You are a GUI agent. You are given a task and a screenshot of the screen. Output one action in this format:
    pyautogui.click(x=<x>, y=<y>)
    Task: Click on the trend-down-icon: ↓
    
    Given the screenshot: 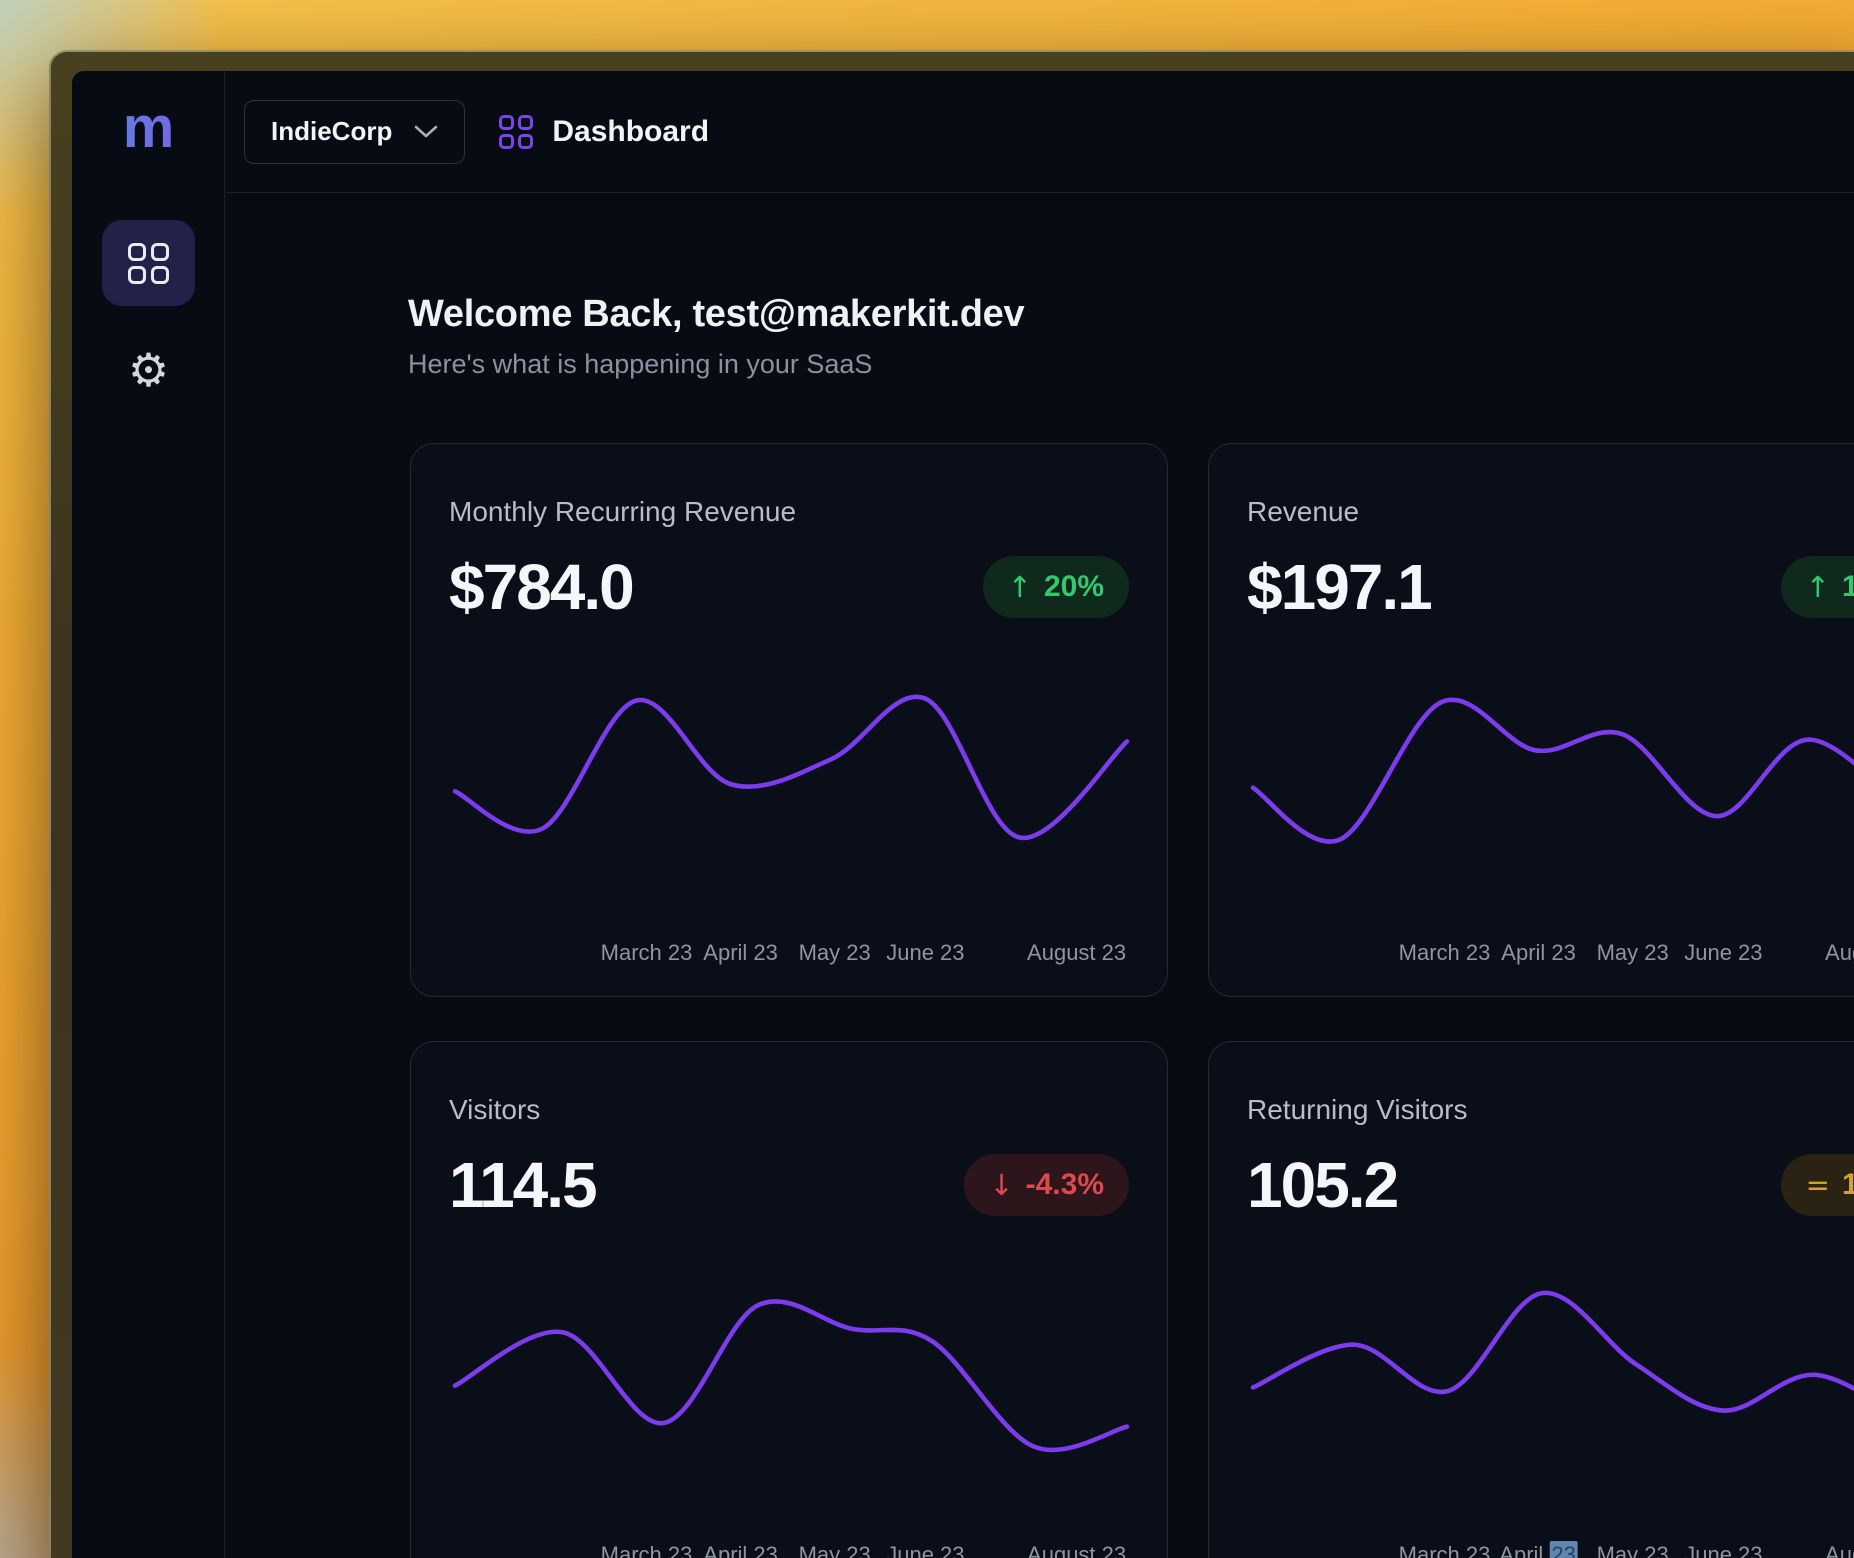 What is the action you would take?
    pyautogui.click(x=1001, y=1185)
    